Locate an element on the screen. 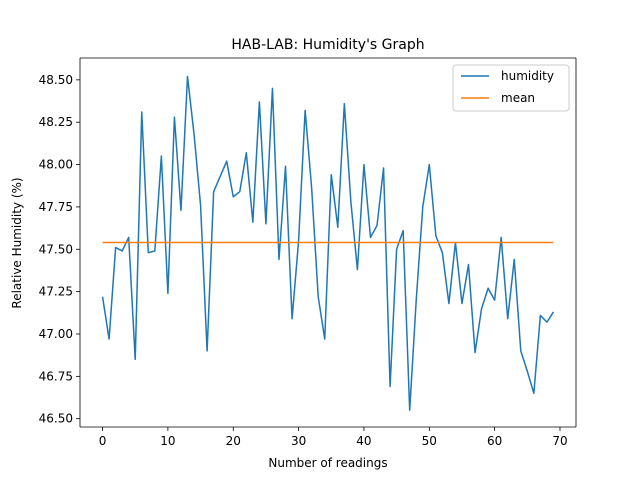 The height and width of the screenshot is (480, 640). x-tick-label: 0 is located at coordinates (103, 441).